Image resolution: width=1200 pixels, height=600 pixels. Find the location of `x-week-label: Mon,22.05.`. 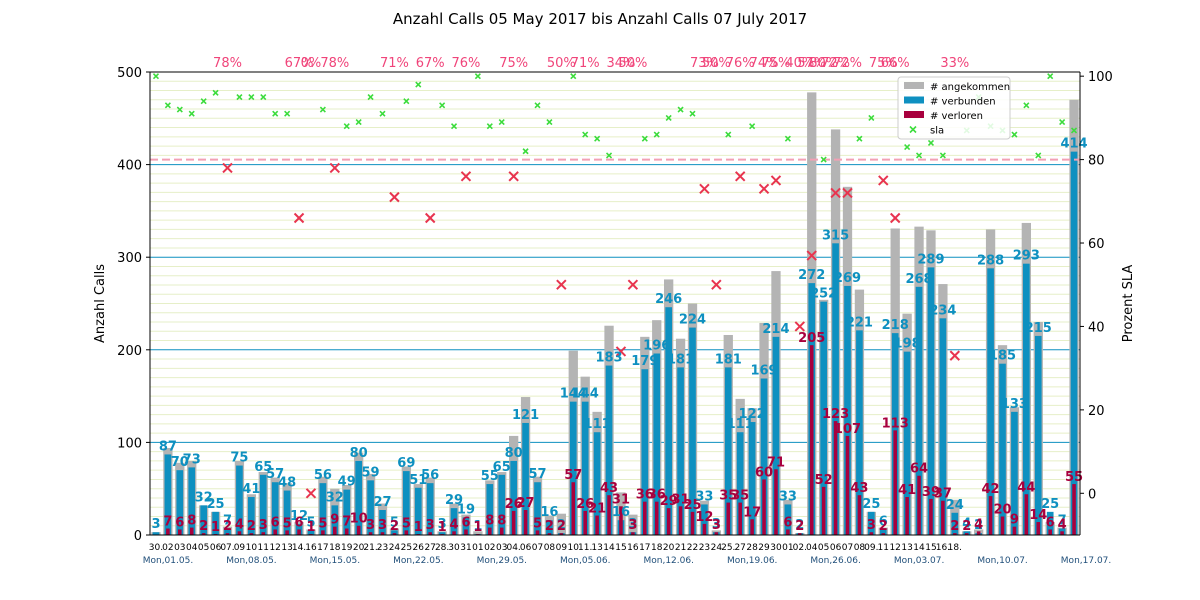

x-week-label: Mon,22.05. is located at coordinates (418, 561).